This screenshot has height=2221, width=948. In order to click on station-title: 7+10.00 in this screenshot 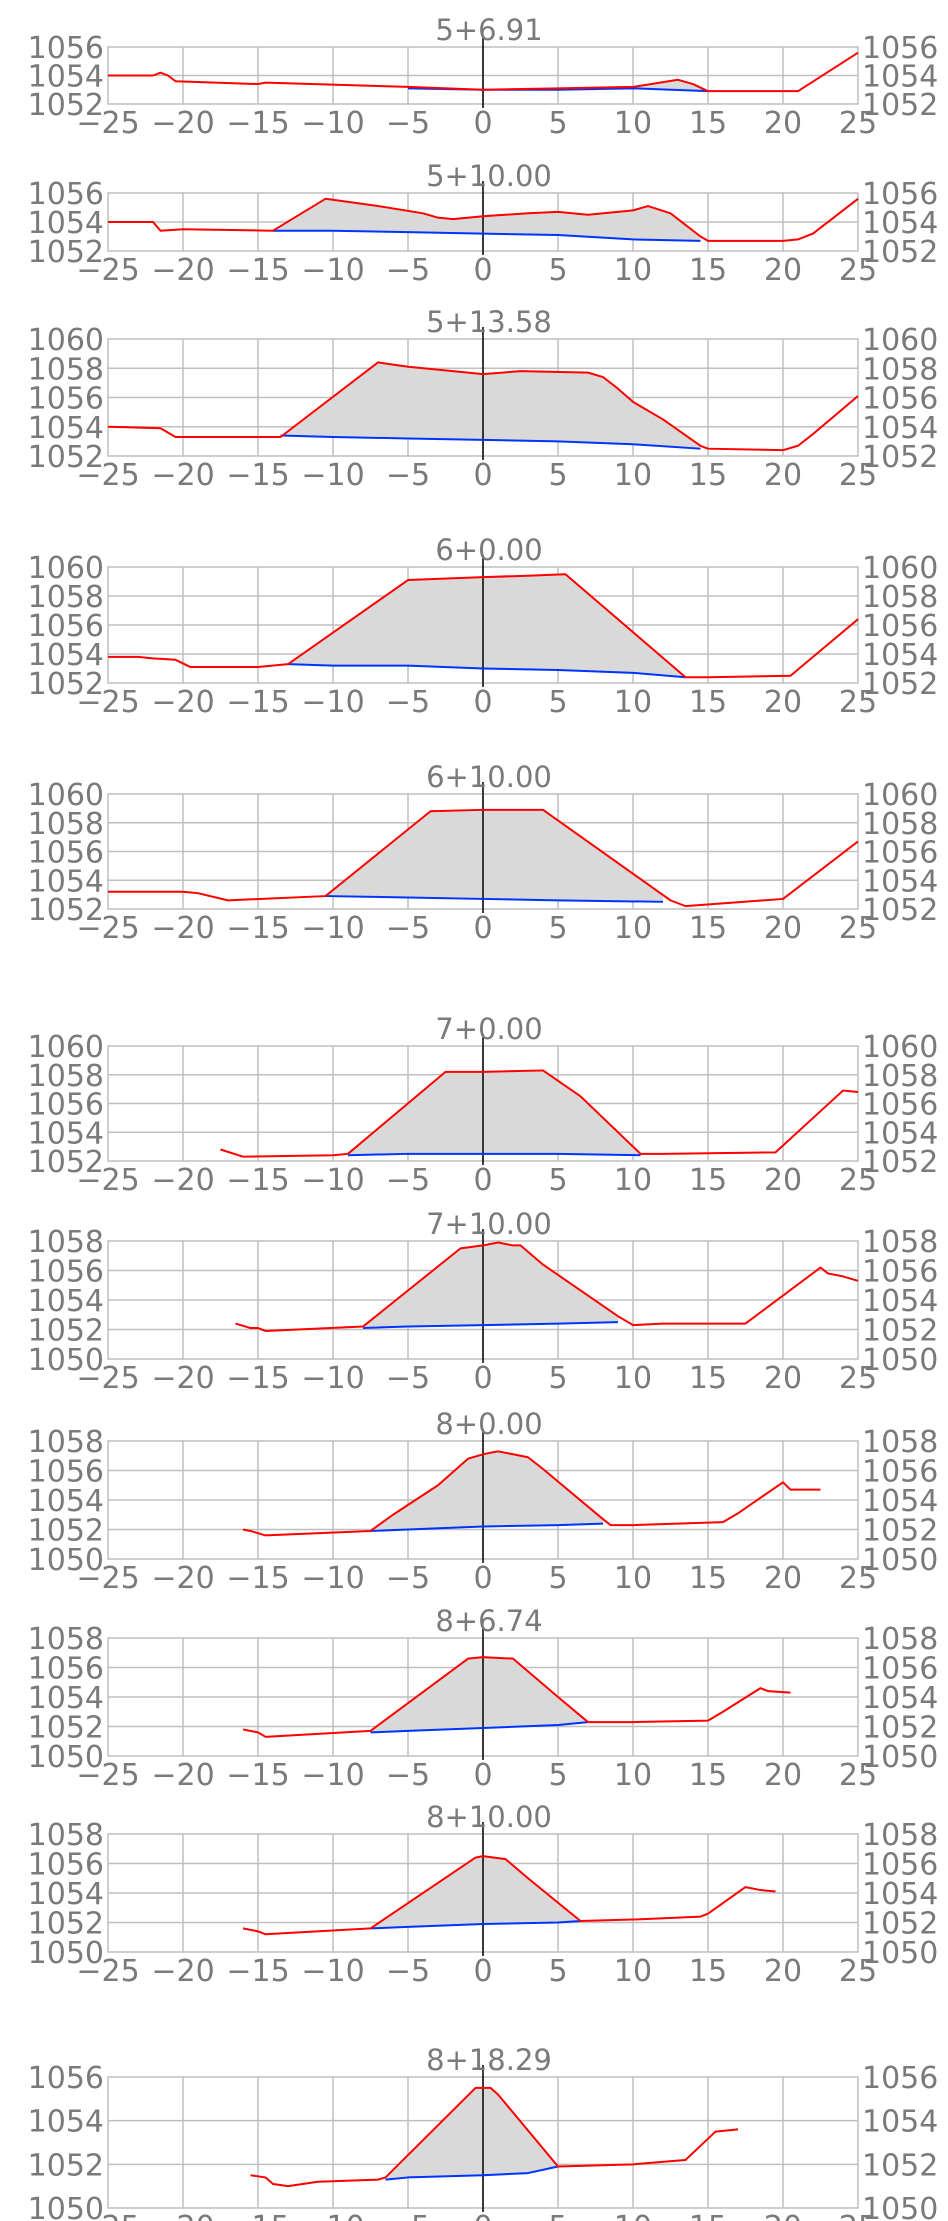, I will do `click(489, 1224)`.